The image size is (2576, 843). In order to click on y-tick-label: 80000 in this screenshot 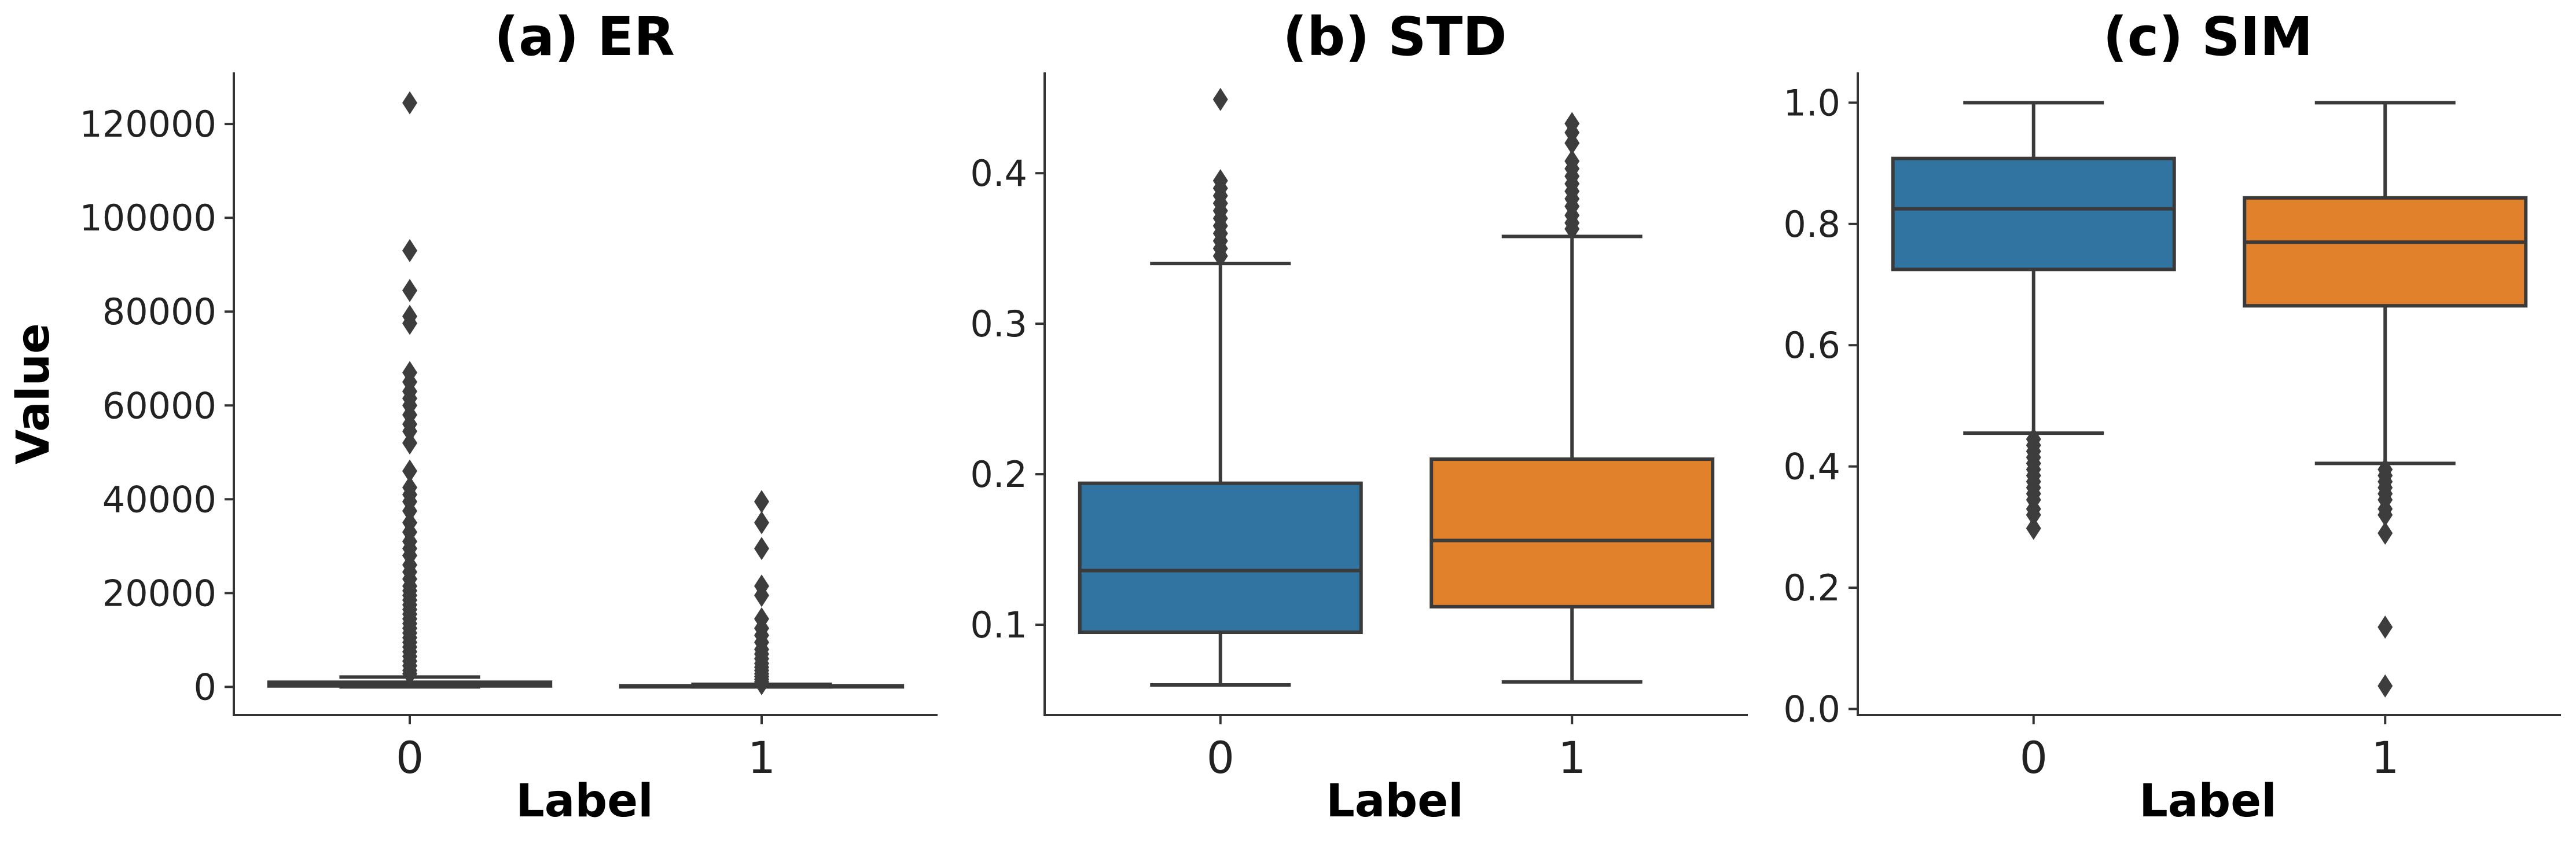, I will do `click(159, 312)`.